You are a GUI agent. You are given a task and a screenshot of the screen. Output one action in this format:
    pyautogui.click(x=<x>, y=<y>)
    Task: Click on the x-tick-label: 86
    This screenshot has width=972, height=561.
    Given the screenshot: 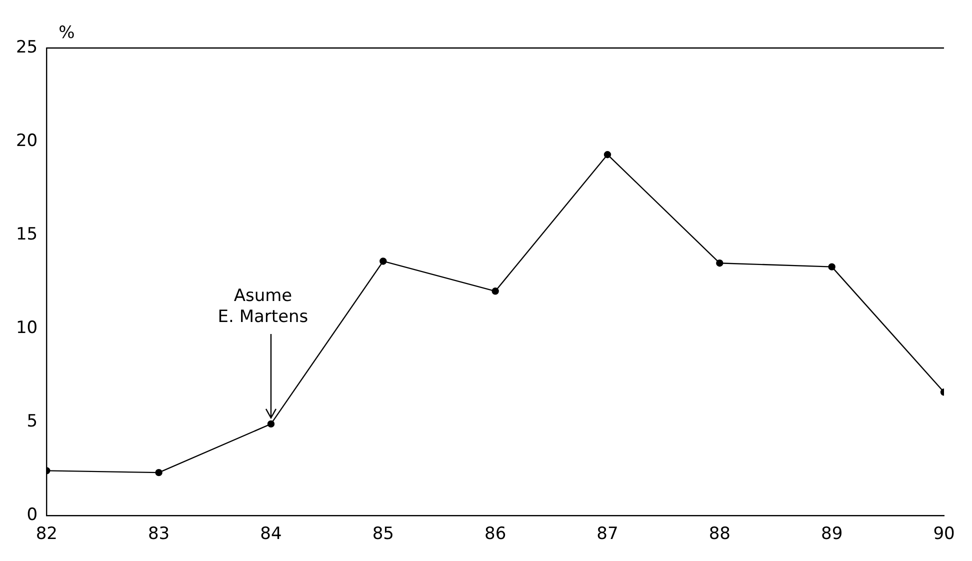 What is the action you would take?
    pyautogui.click(x=495, y=534)
    